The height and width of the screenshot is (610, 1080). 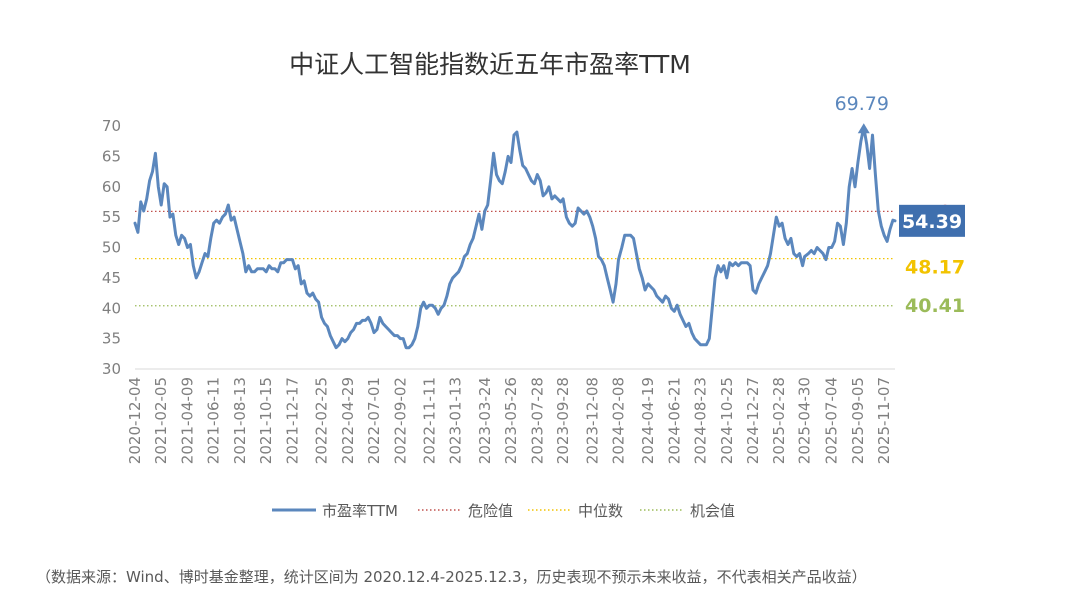 I want to click on x-tick-label: 2024-10-25, so click(x=727, y=420).